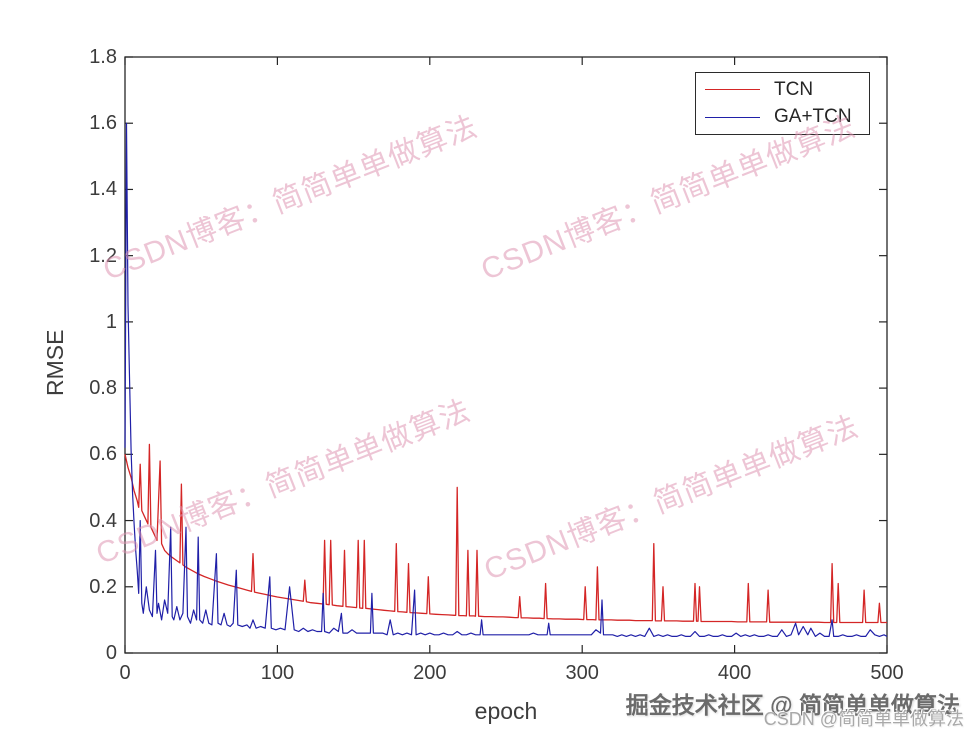 The width and height of the screenshot is (980, 735). What do you see at coordinates (792, 705) in the screenshot?
I see `juejin-watermark-text: 掘金技术社区 @ 简简单单做算法` at bounding box center [792, 705].